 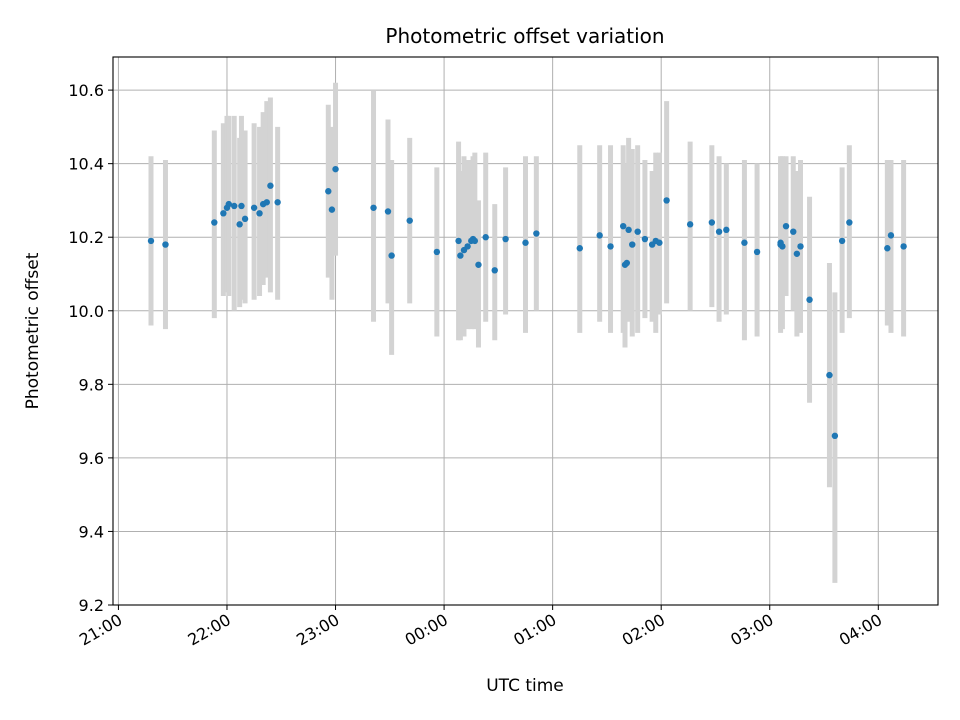 What do you see at coordinates (86, 164) in the screenshot?
I see `y-tick-label: 10.4` at bounding box center [86, 164].